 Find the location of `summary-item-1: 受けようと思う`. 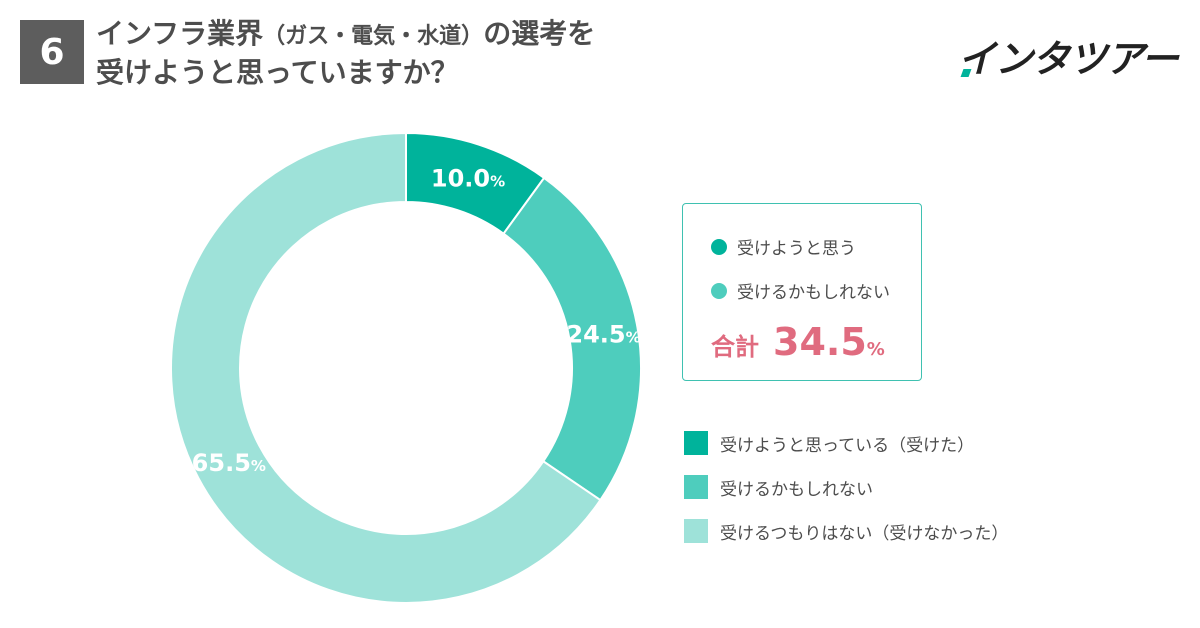

summary-item-1: 受けようと思う is located at coordinates (783, 246).